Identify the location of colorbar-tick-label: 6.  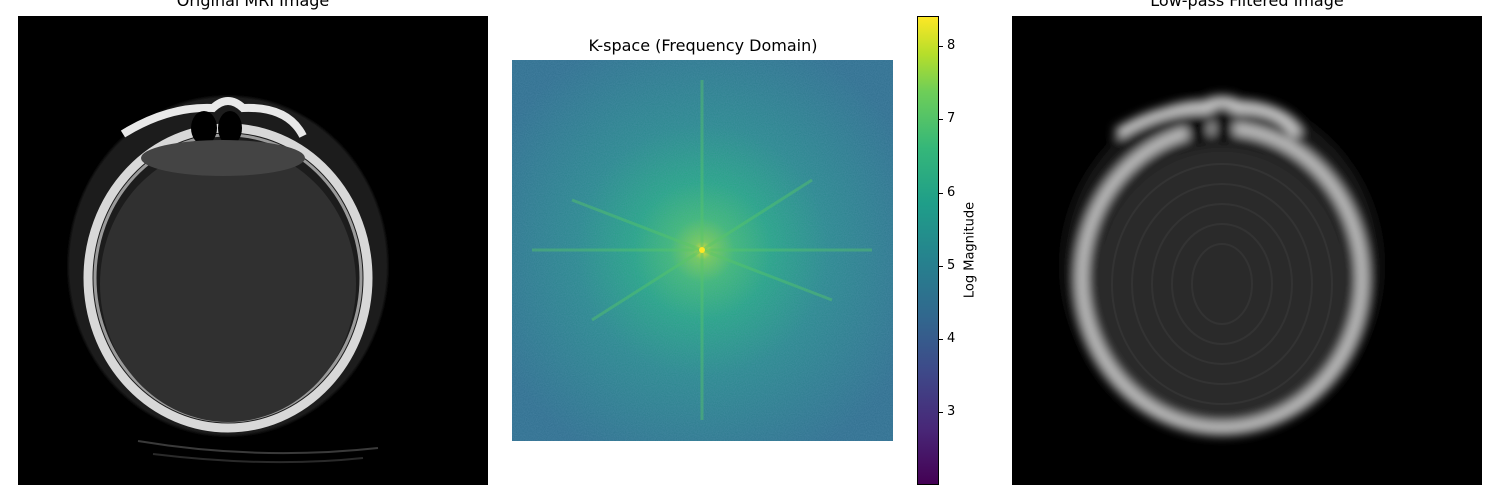
(951, 192).